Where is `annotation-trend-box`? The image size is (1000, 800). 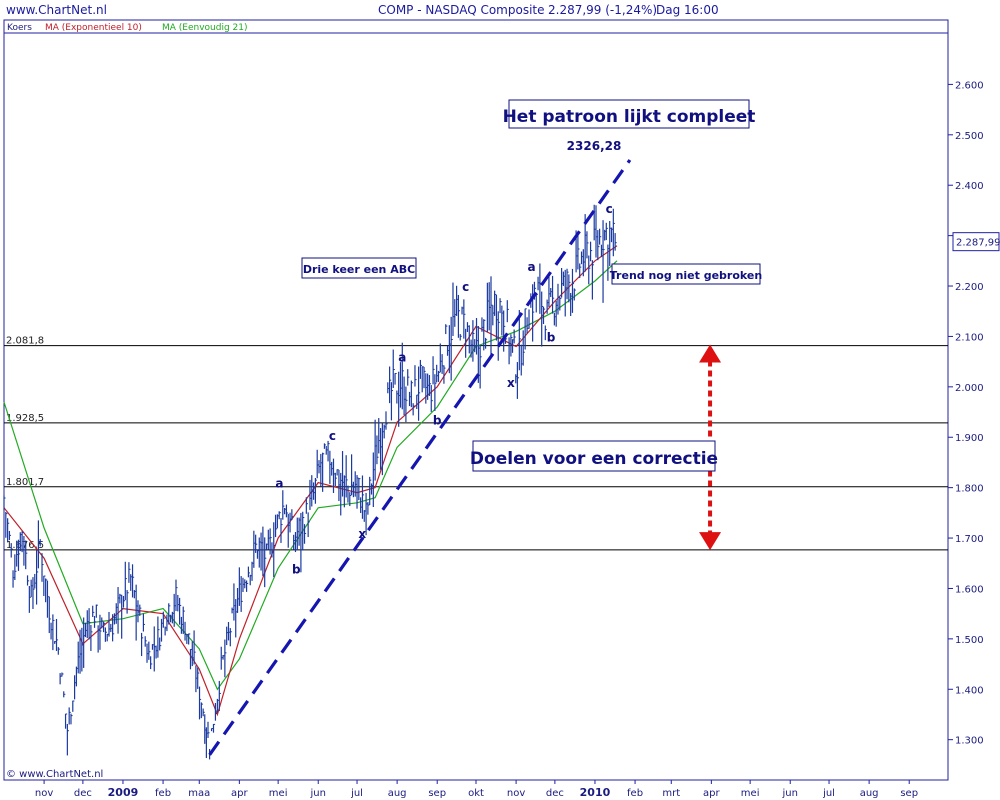
annotation-trend-box is located at coordinates (686, 274).